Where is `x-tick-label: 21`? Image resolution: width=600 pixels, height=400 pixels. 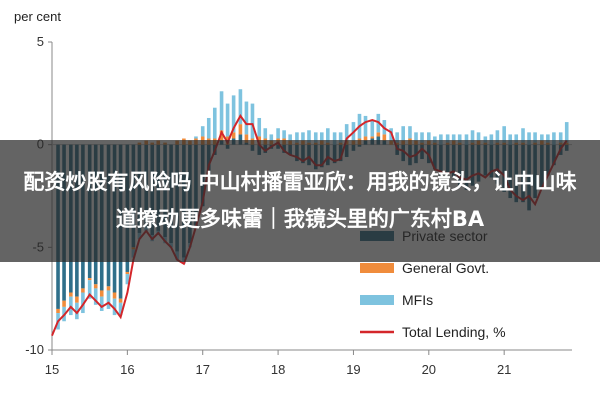 x-tick-label: 21 is located at coordinates (504, 369).